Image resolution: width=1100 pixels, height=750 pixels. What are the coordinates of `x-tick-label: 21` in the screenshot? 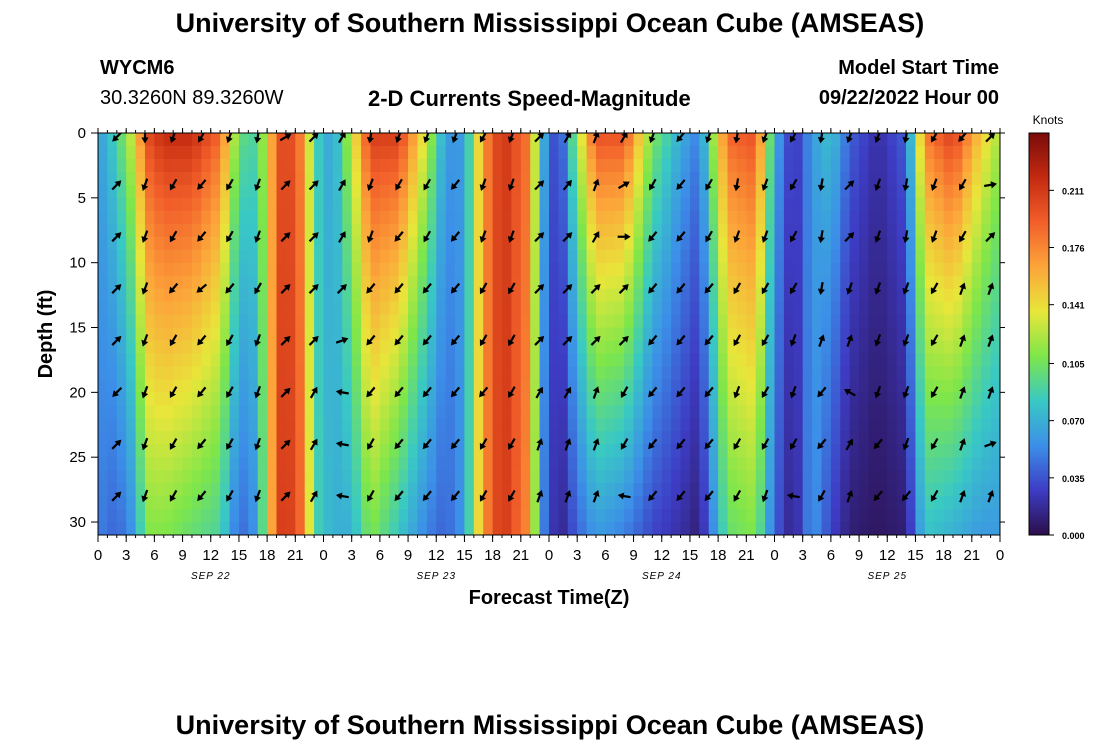 It's located at (295, 555).